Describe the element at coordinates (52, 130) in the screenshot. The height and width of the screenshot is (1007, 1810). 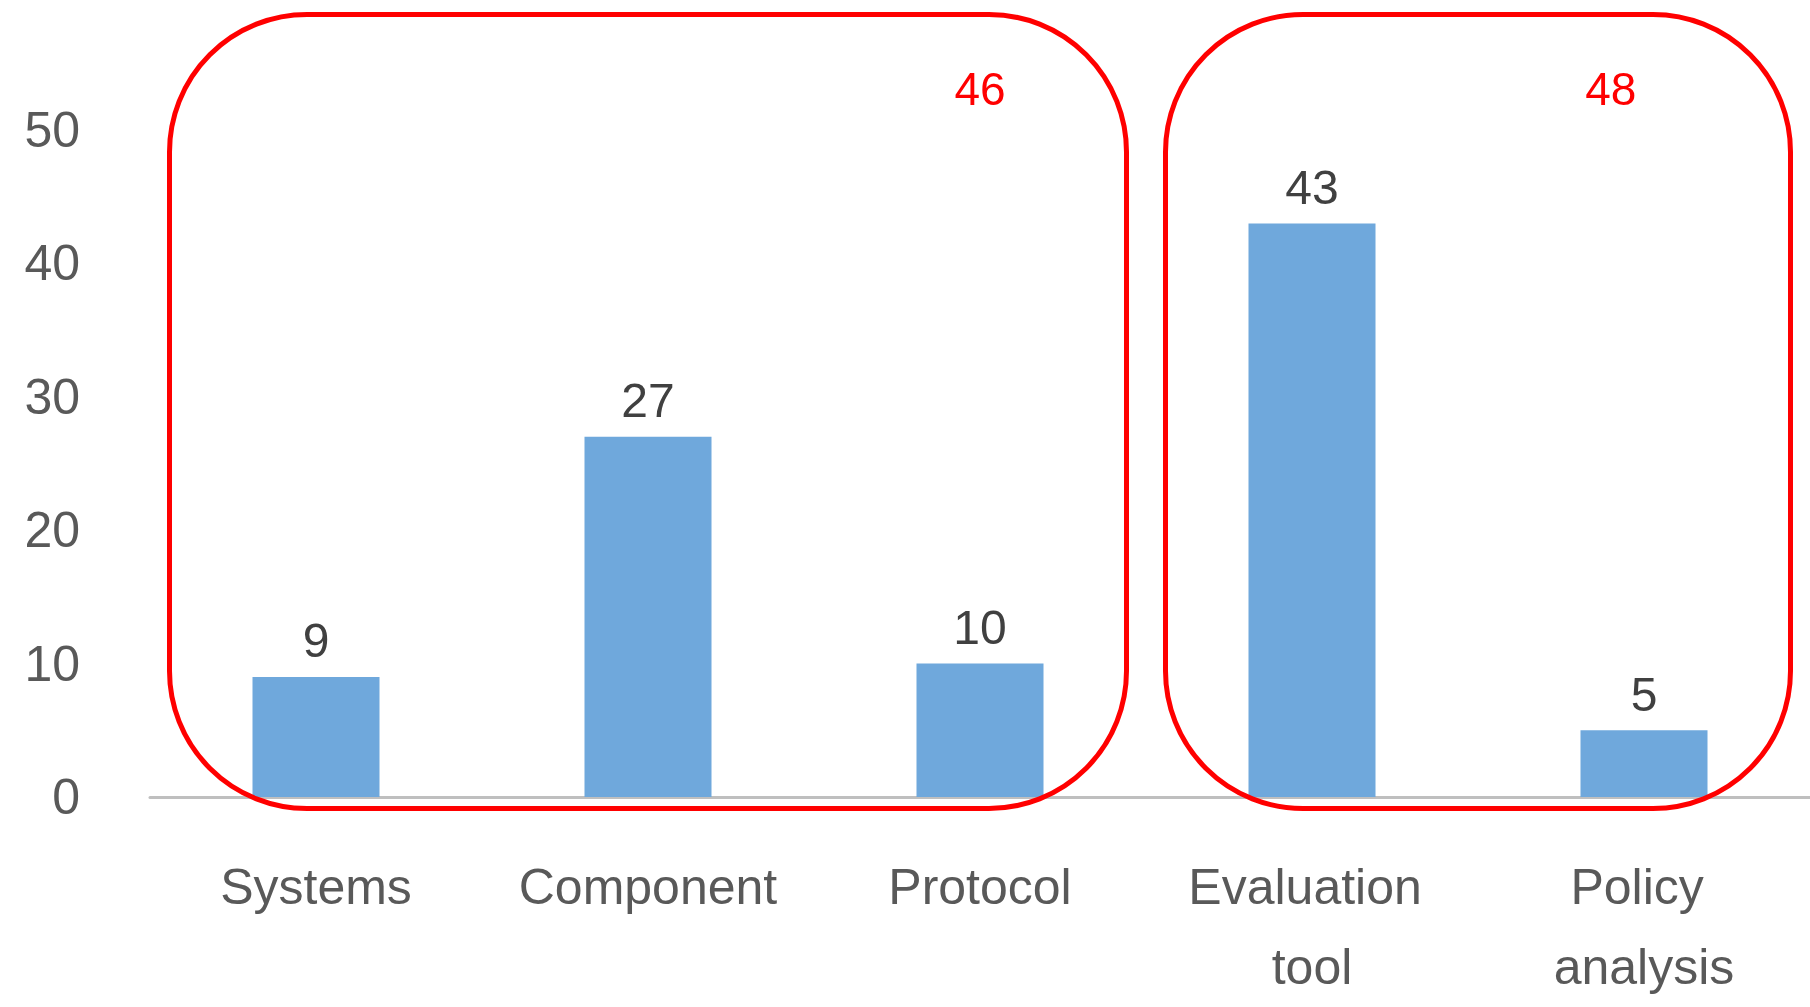
I see `y-tick-label: 50` at that location.